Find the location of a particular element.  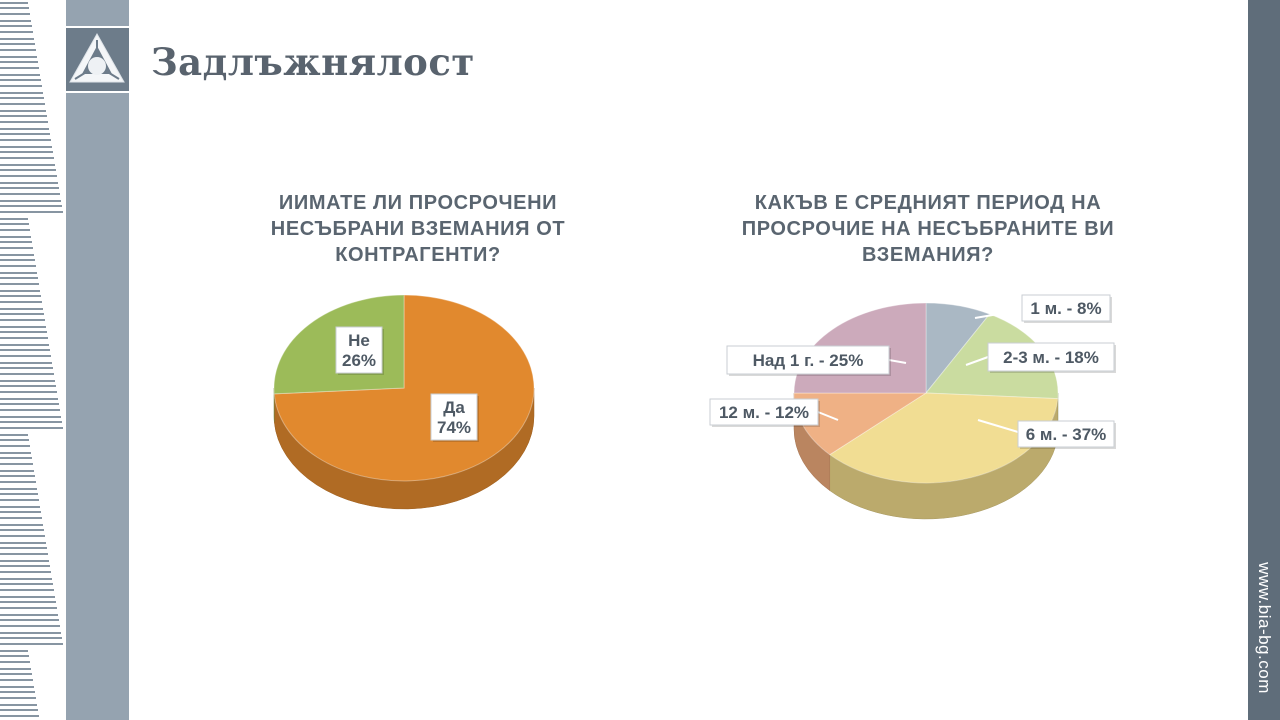

data-label: Да is located at coordinates (454, 407).